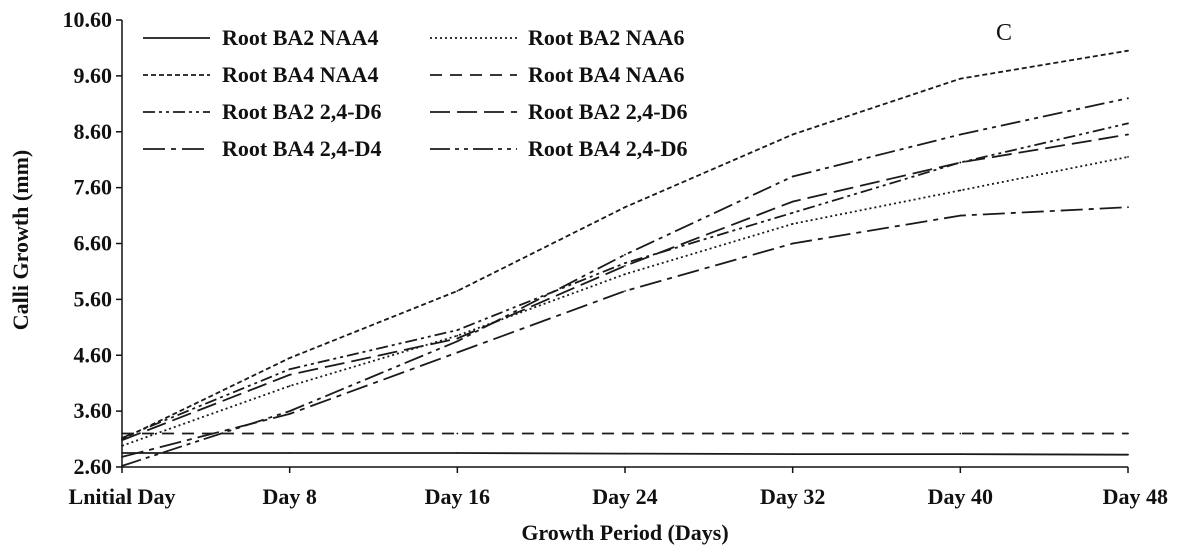 This screenshot has width=1181, height=551. Describe the element at coordinates (606, 74) in the screenshot. I see `legend-label: Root BA4 NAA6` at that location.